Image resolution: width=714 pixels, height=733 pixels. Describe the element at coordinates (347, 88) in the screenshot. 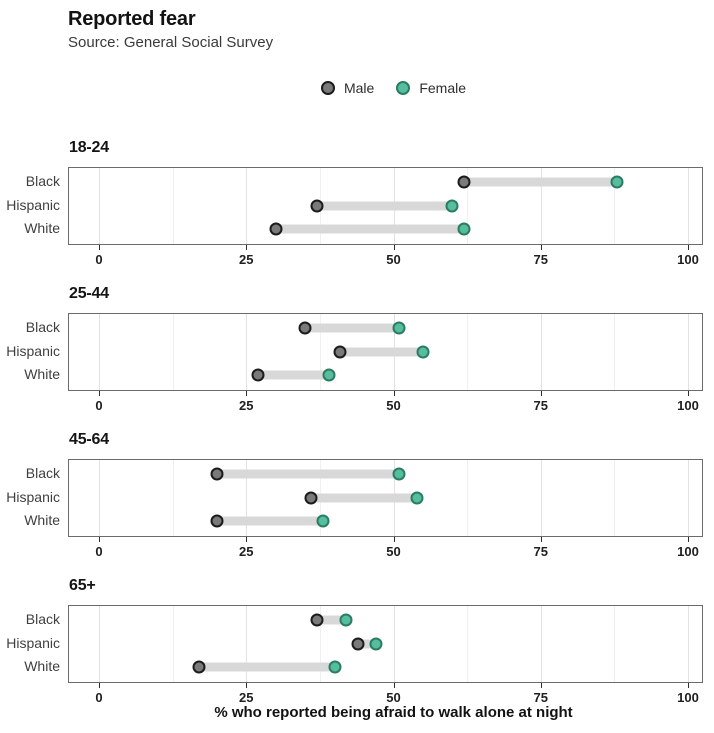

I see `legend-item-male: Male` at that location.